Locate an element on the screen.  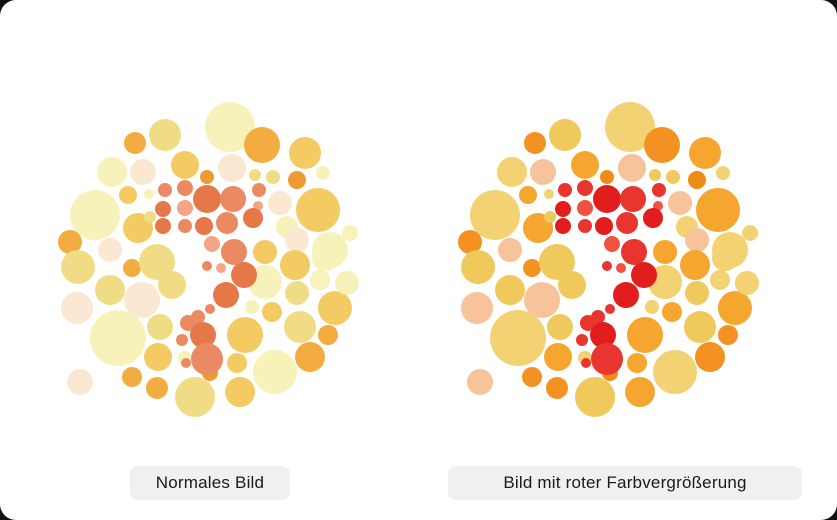
caption-normal-image: Normales Bild is located at coordinates (210, 483).